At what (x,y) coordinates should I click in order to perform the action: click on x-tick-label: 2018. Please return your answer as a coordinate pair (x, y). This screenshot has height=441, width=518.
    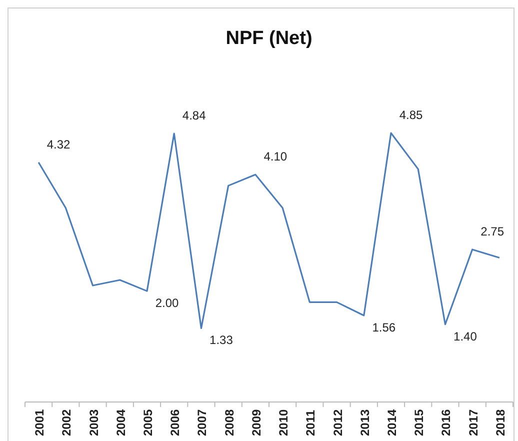
    Looking at the image, I should click on (500, 422).